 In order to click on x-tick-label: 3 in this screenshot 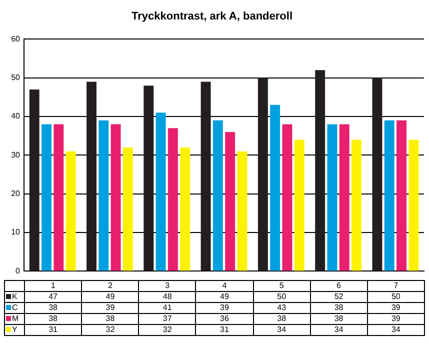, I will do `click(167, 286)`.